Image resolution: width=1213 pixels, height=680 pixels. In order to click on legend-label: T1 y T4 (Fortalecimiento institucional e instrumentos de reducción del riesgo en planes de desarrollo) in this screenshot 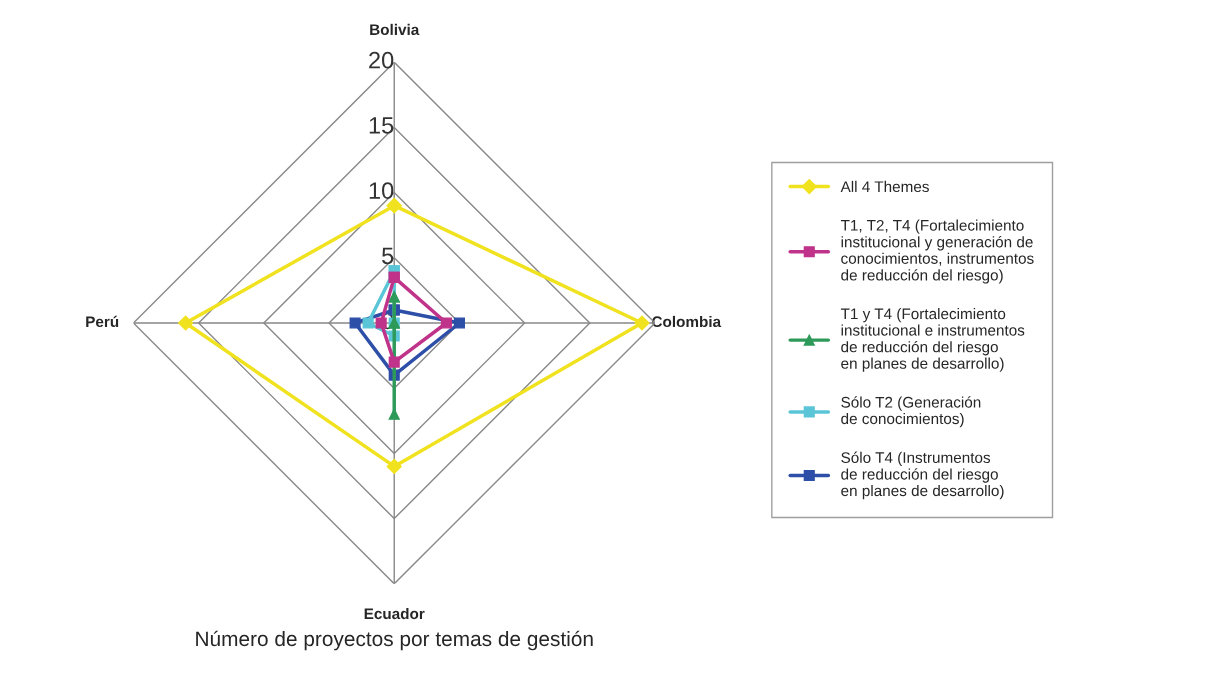, I will do `click(932, 340)`.